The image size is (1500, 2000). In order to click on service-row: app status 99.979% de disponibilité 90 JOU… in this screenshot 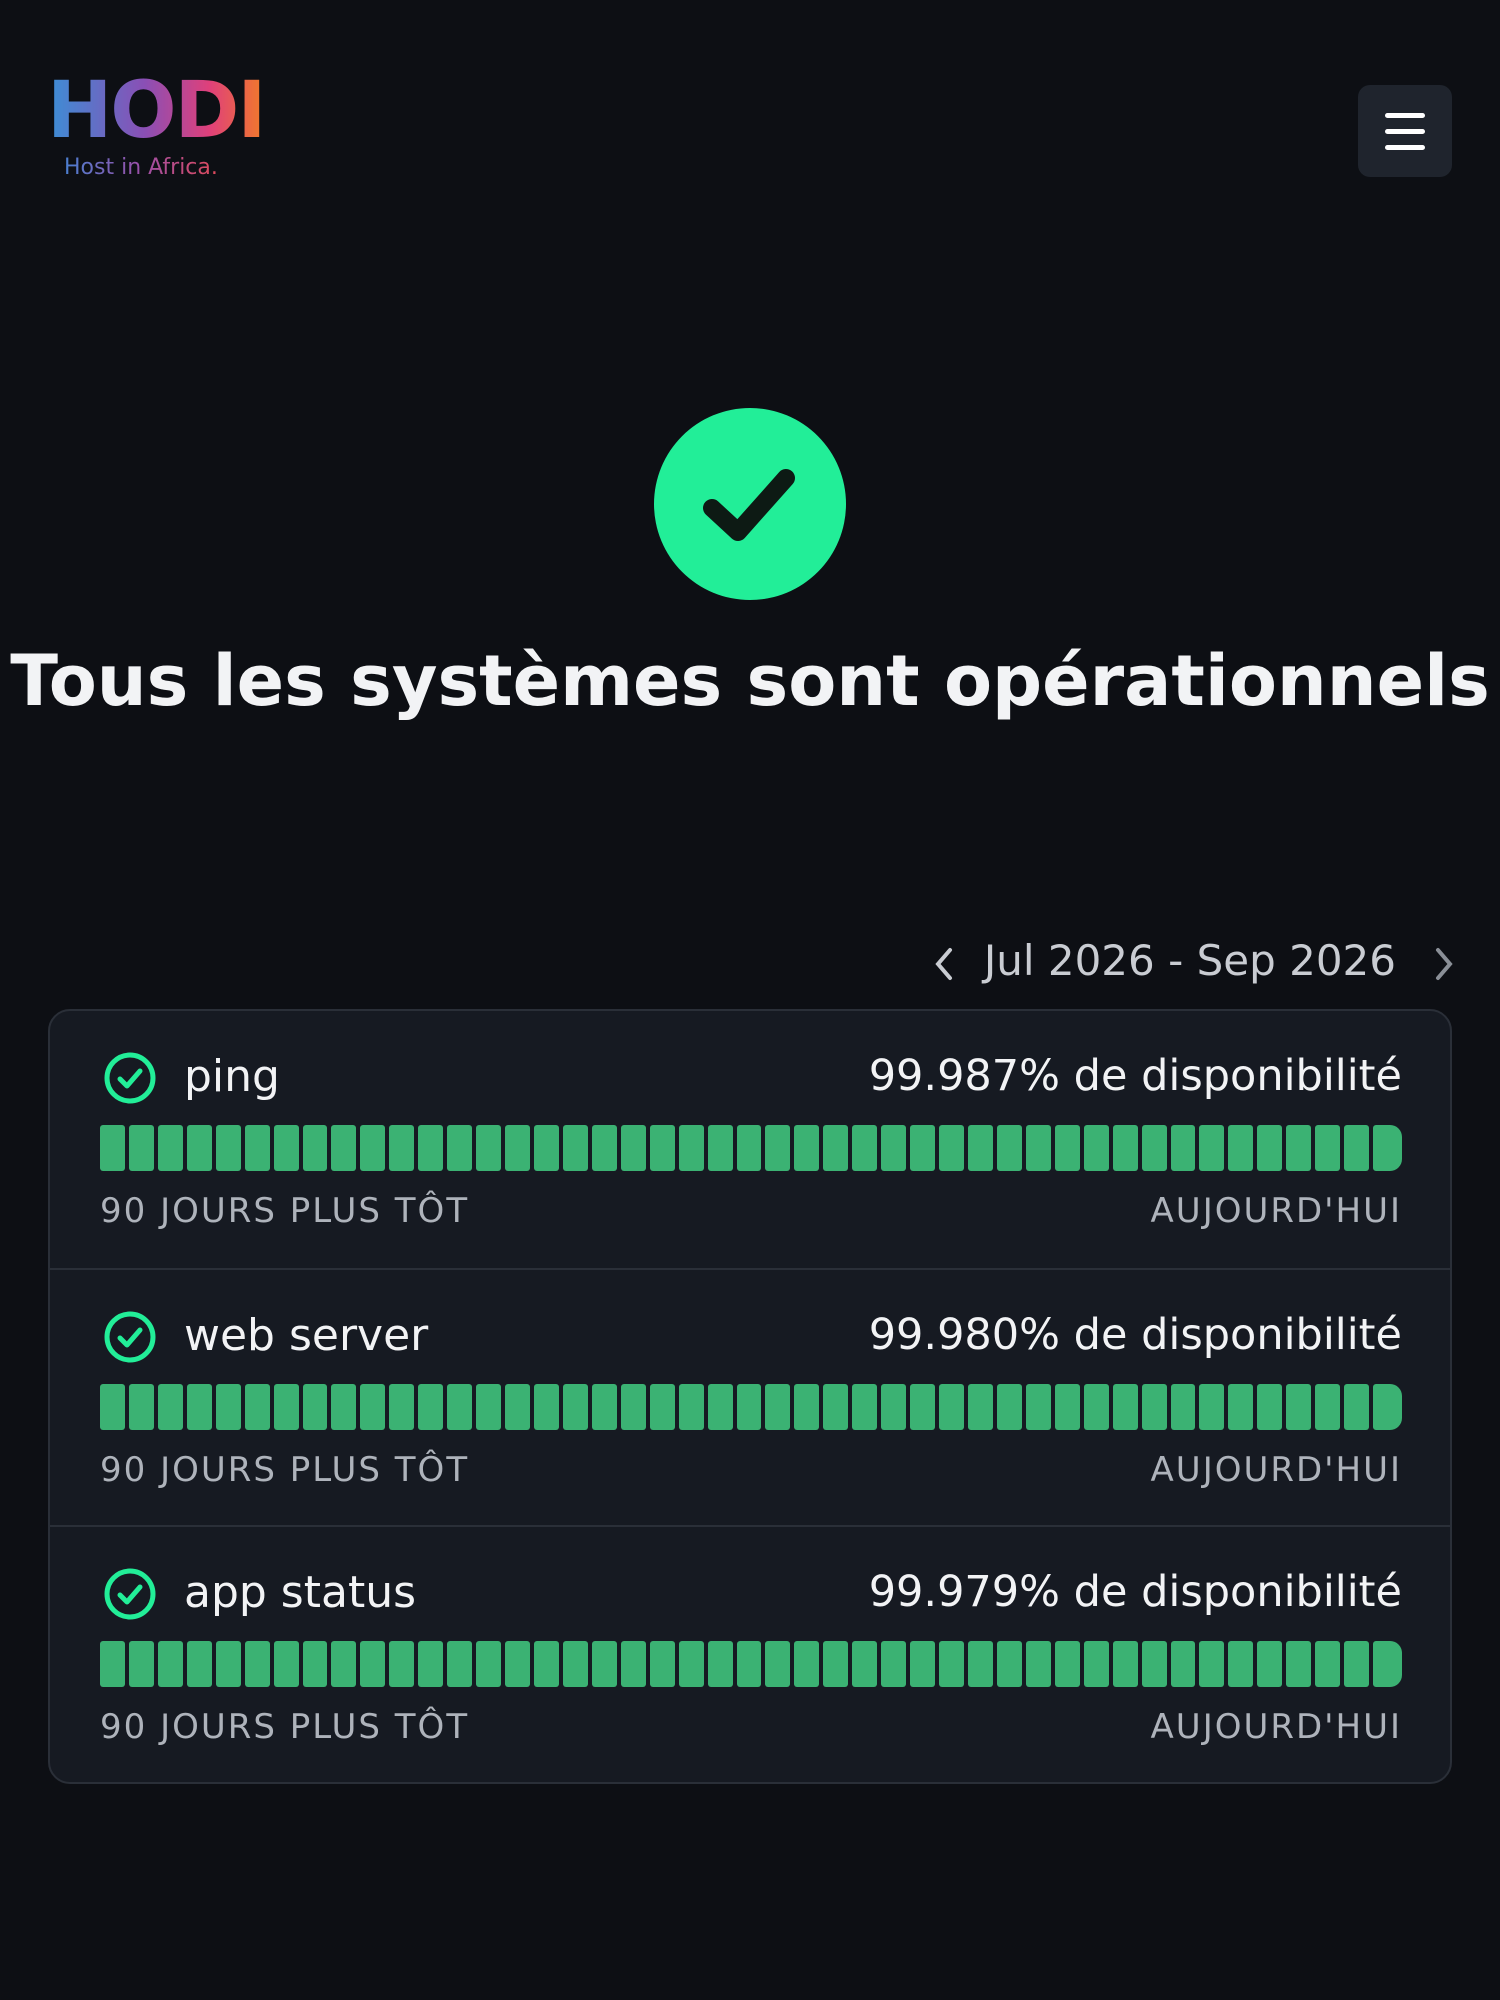, I will do `click(750, 1653)`.